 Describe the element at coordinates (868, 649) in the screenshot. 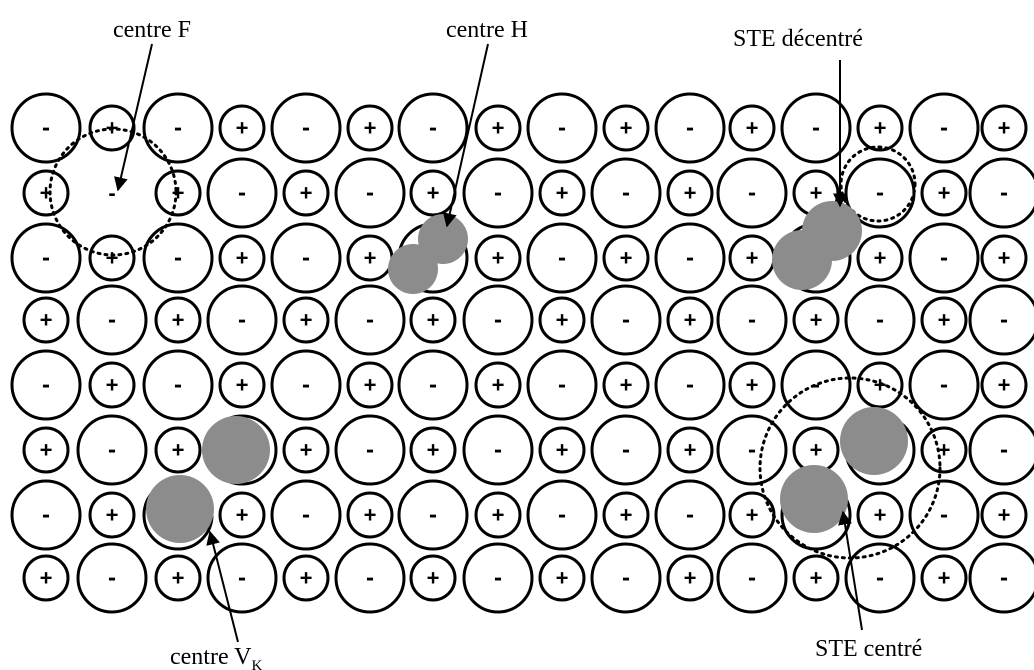

I see `label-ste-centre: STE centré` at that location.